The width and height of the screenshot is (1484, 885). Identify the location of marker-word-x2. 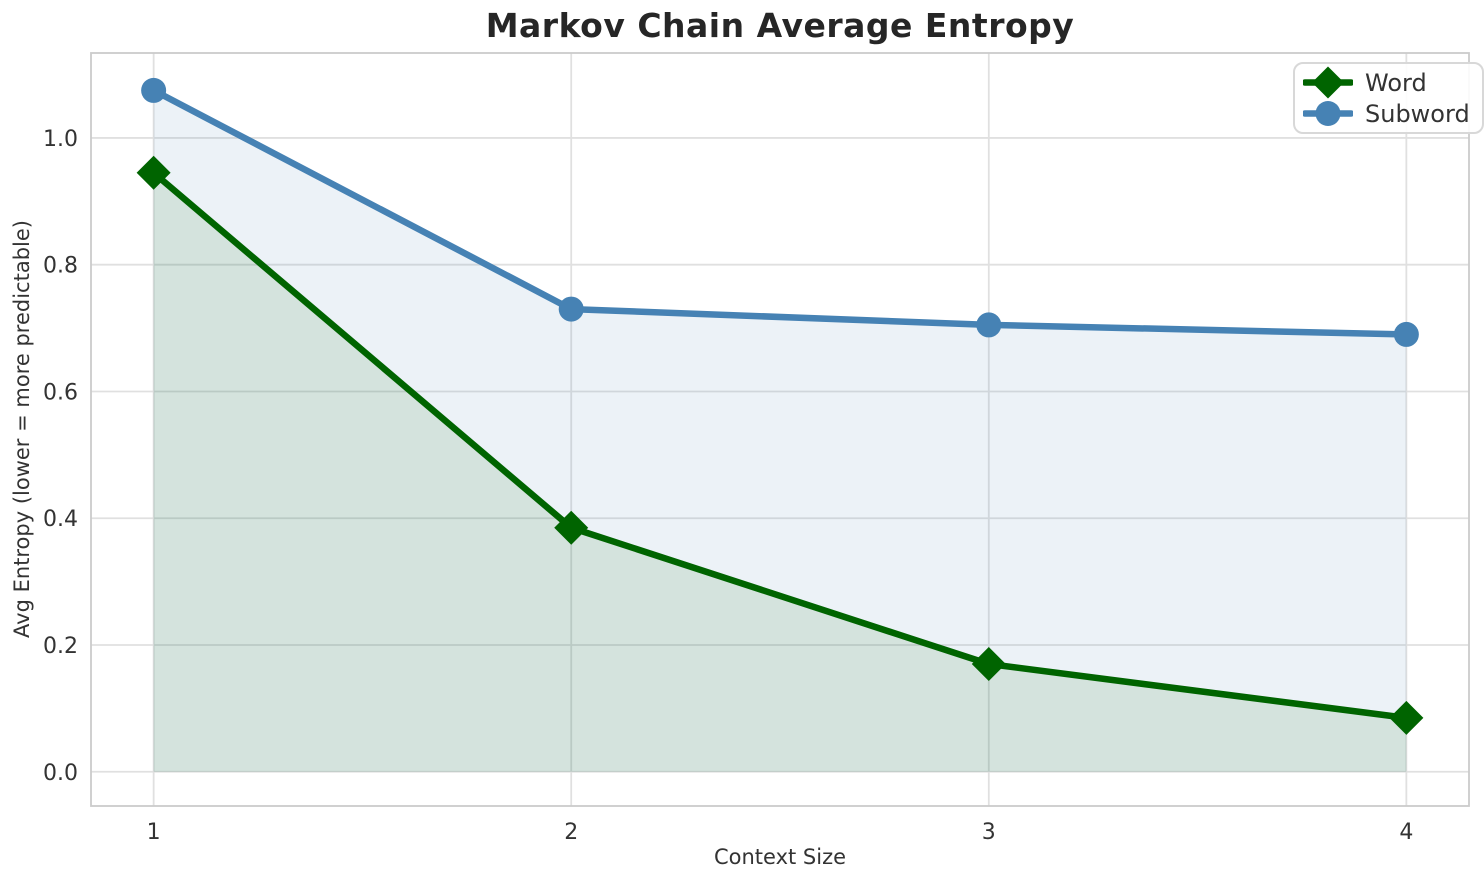
(571, 527).